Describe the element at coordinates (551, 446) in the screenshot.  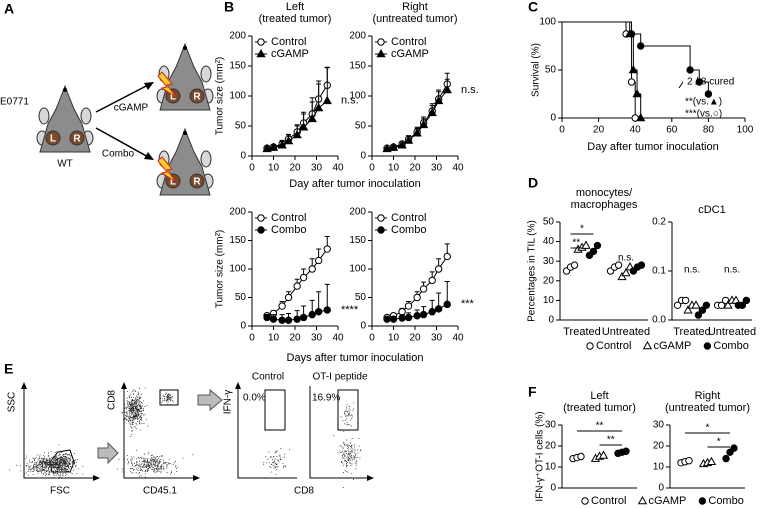
I see `y-tick-label: 20` at that location.